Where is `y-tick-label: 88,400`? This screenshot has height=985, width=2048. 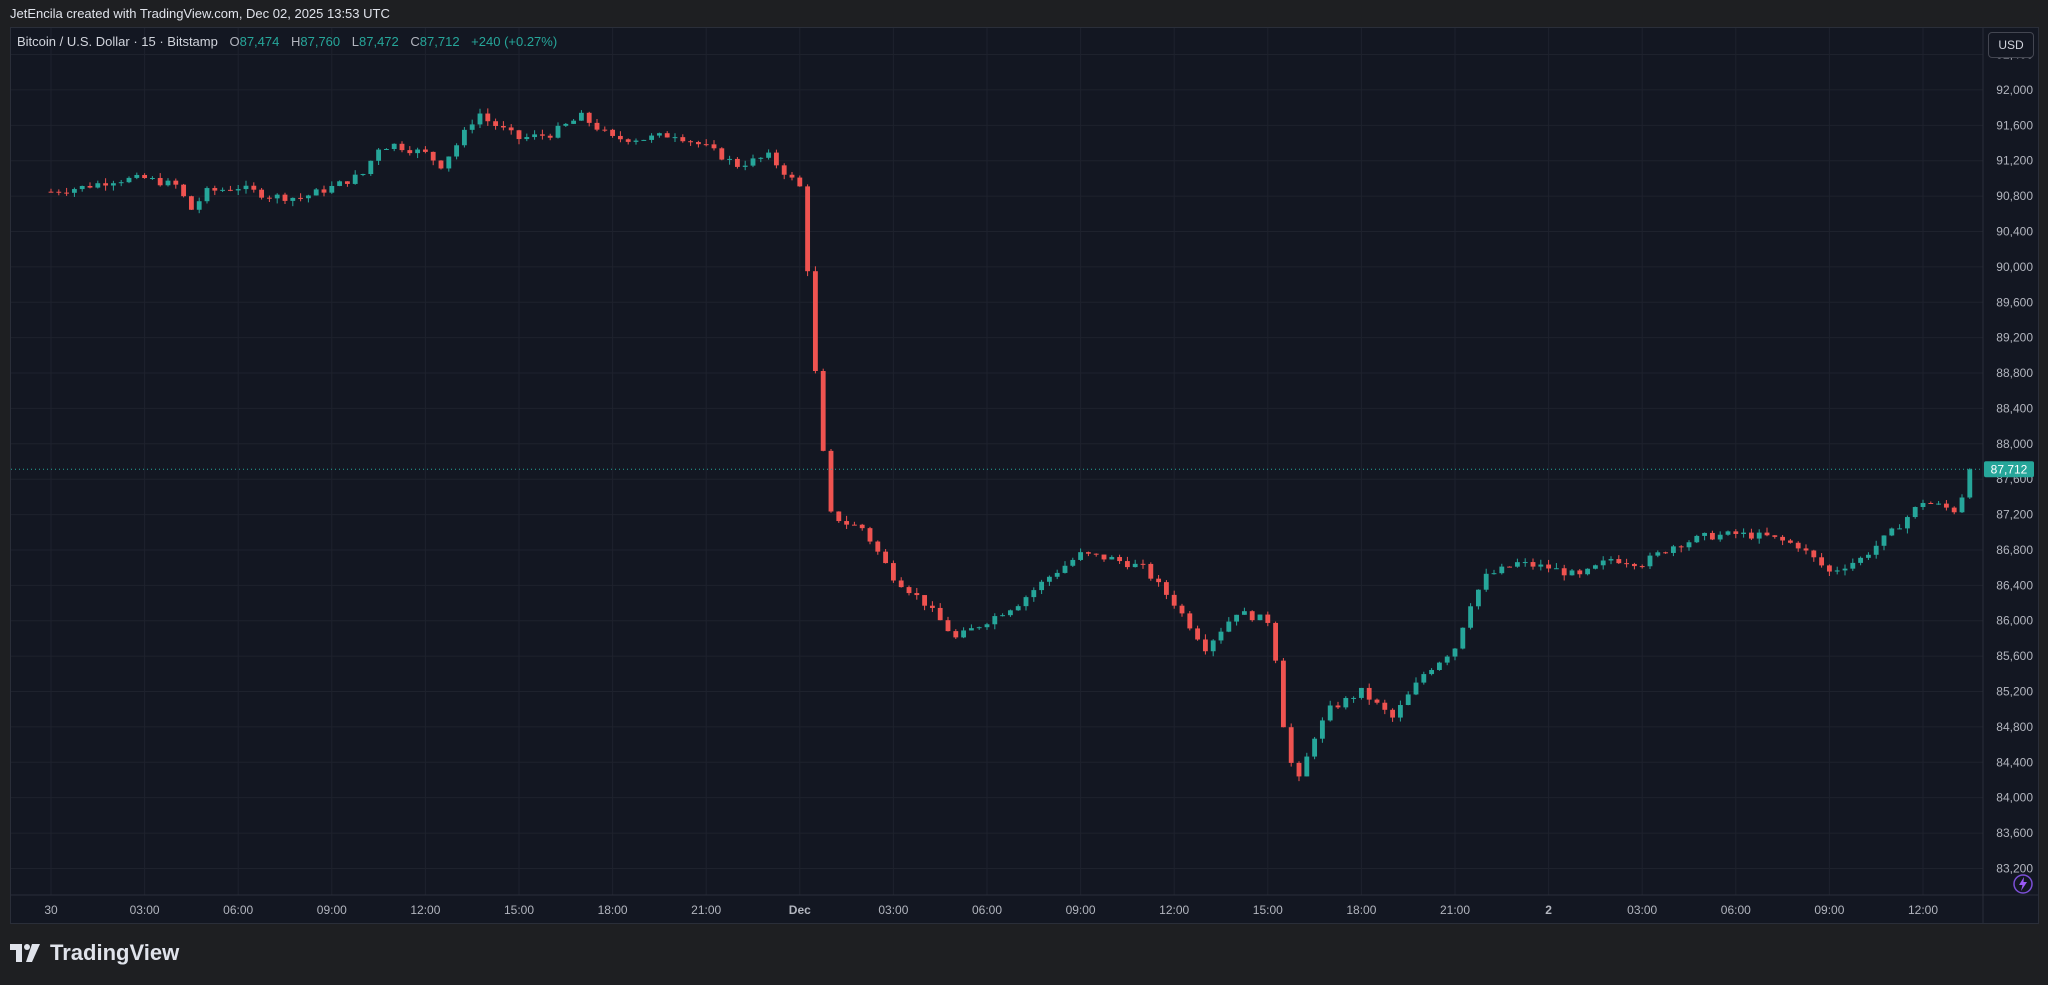 y-tick-label: 88,400 is located at coordinates (2014, 408).